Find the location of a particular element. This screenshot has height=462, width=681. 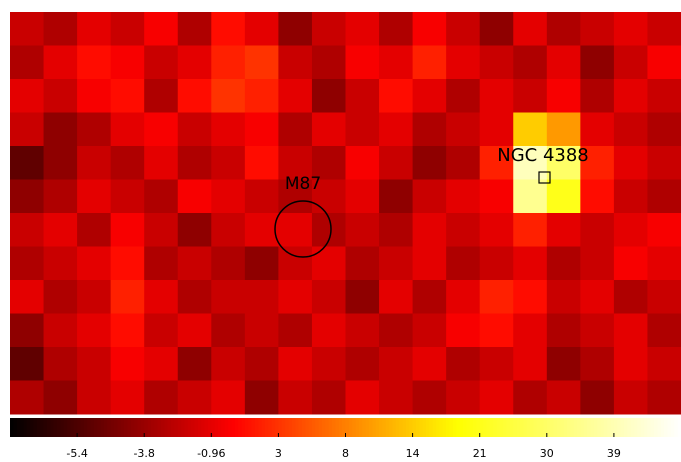

annotation: M87 is located at coordinates (303, 184).